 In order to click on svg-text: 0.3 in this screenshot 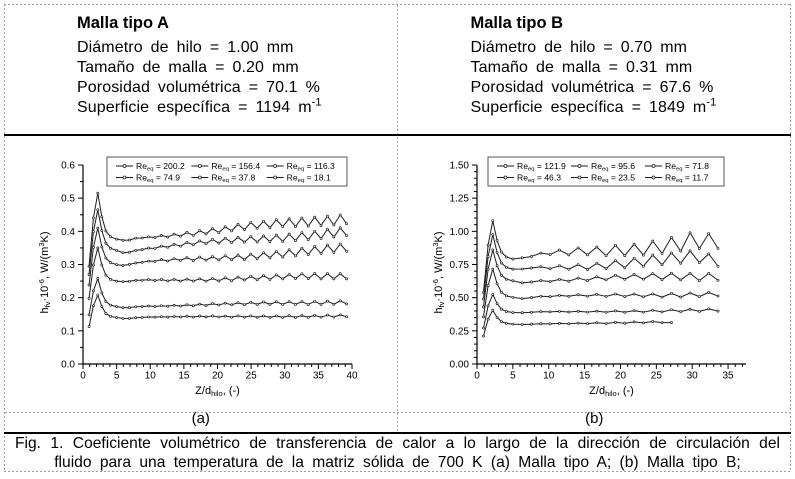, I will do `click(68, 265)`.